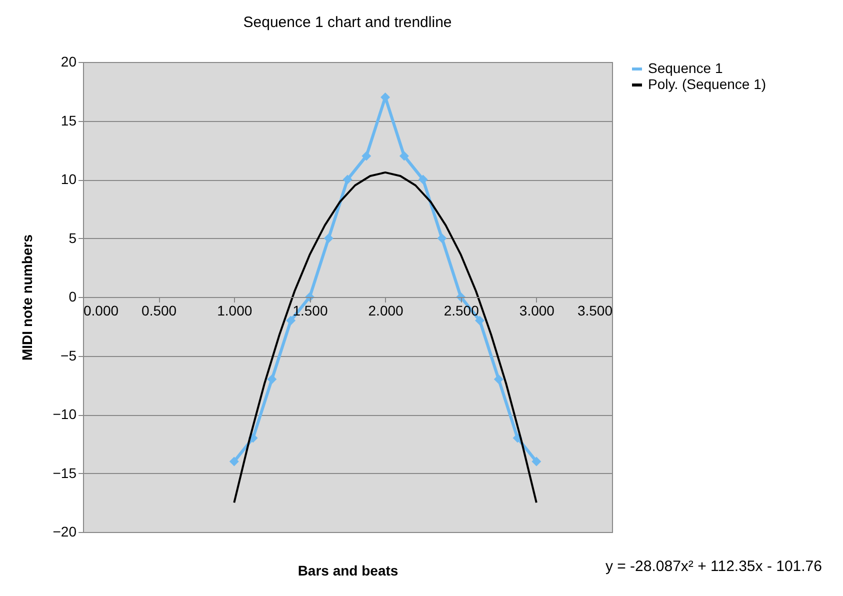 The height and width of the screenshot is (596, 843). What do you see at coordinates (68, 179) in the screenshot?
I see `y-tick-label: 10` at bounding box center [68, 179].